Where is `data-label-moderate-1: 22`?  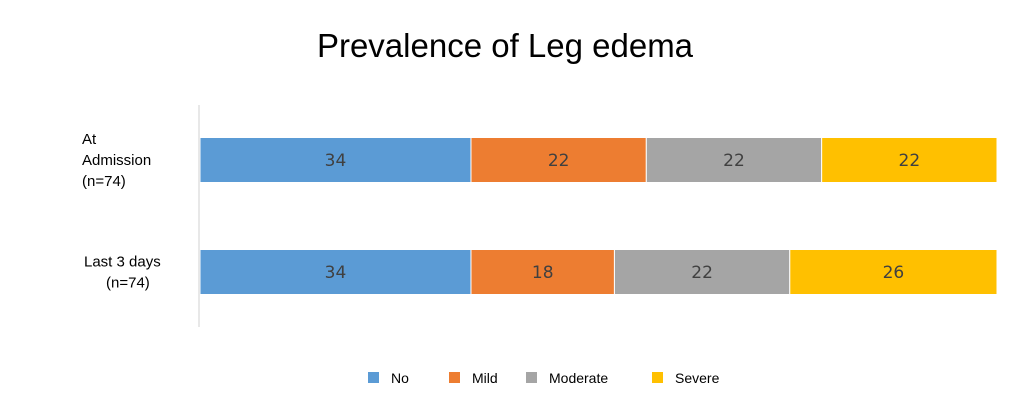
data-label-moderate-1: 22 is located at coordinates (734, 161).